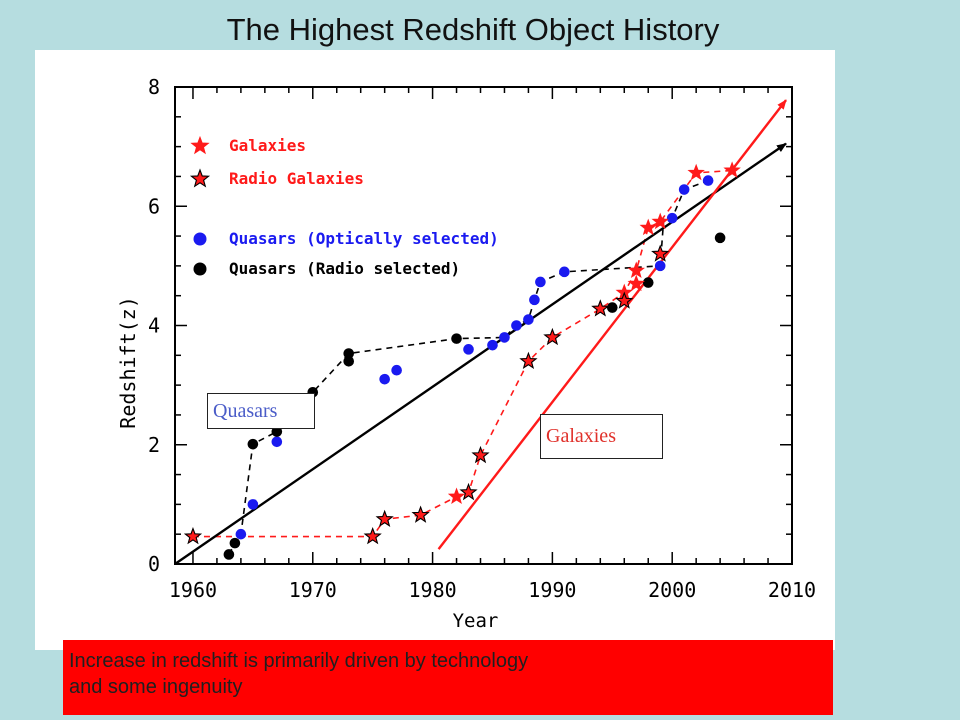 The image size is (960, 720). Describe the element at coordinates (344, 268) in the screenshot. I see `legend-label: Quasars (Radio selected)` at that location.